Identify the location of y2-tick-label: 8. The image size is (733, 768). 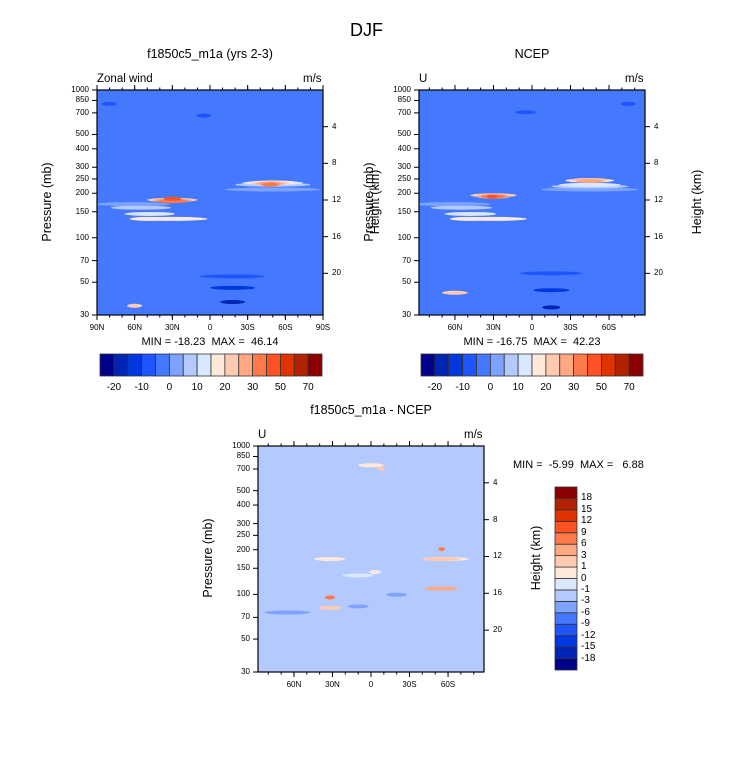
(334, 163).